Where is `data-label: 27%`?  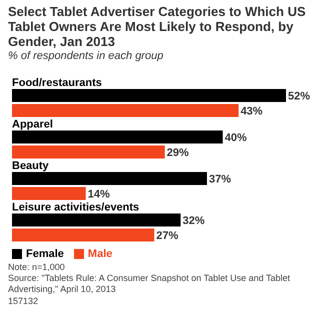 data-label: 27% is located at coordinates (167, 236).